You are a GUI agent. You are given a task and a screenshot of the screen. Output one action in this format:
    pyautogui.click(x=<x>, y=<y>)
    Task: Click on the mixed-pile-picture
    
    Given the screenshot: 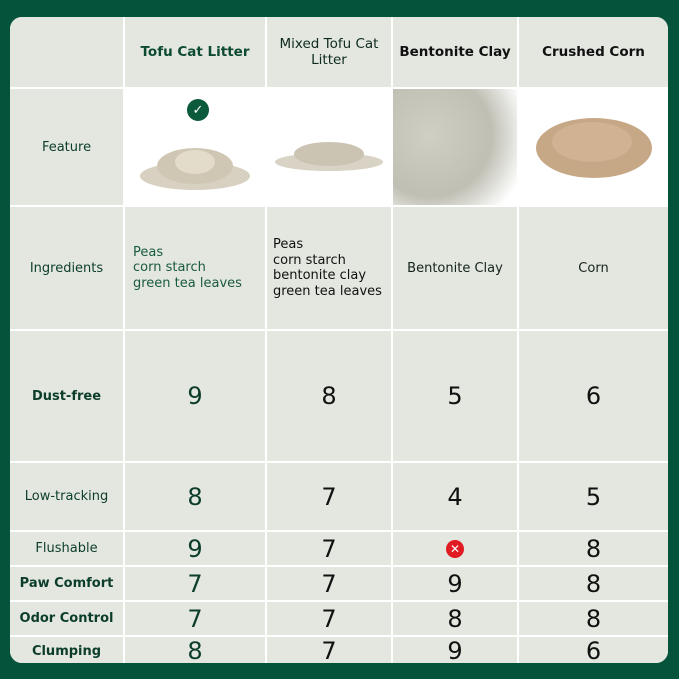 What is the action you would take?
    pyautogui.click(x=329, y=156)
    